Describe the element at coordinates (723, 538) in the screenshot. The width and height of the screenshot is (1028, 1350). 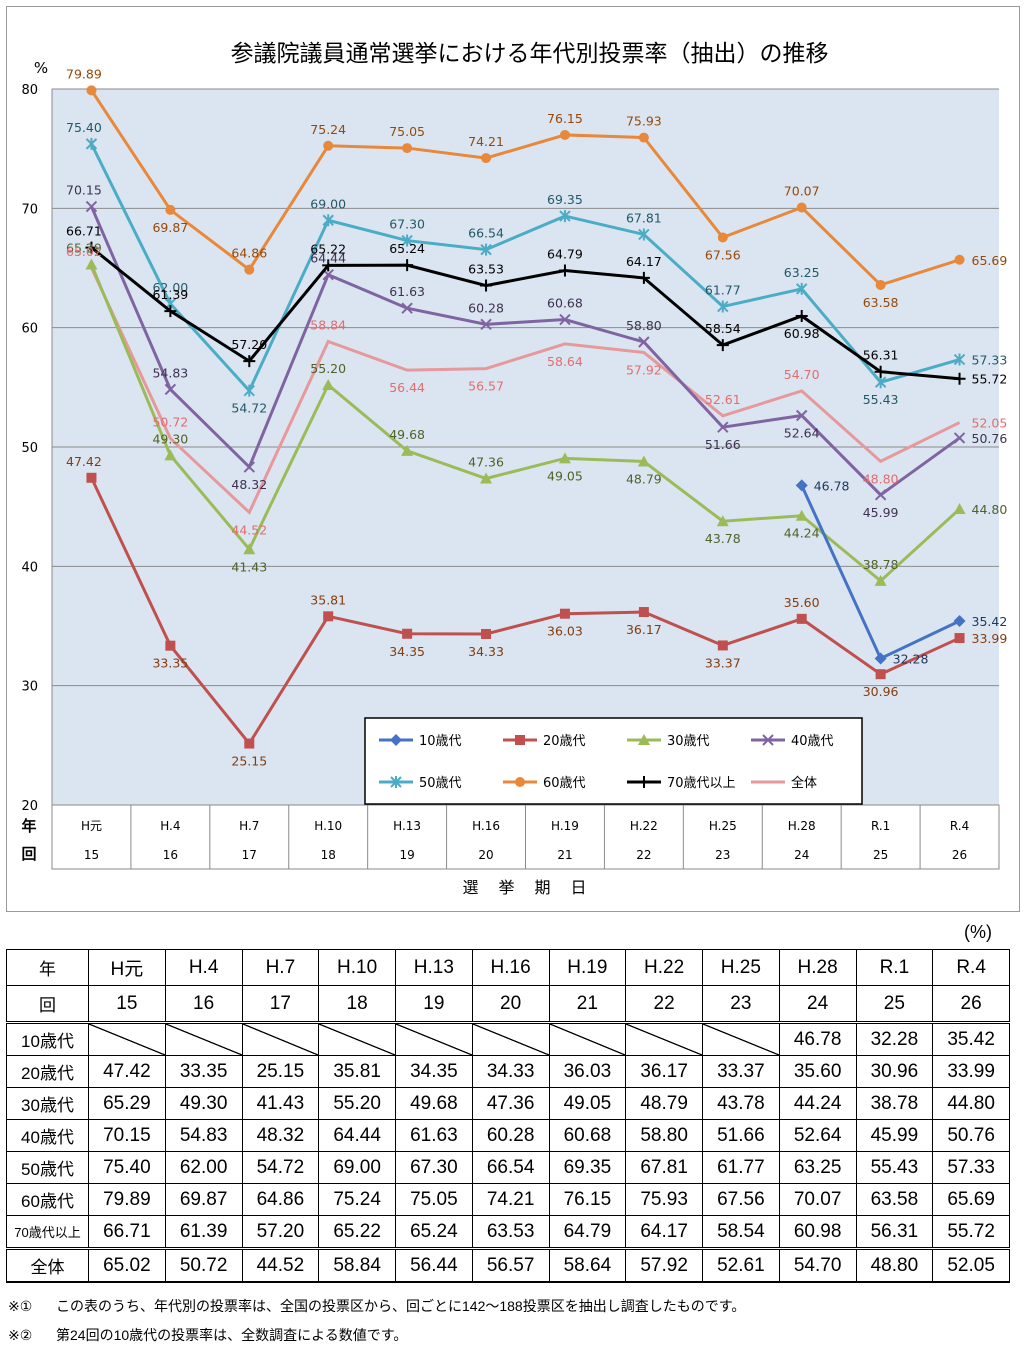
I see `data-label: 43.78` at that location.